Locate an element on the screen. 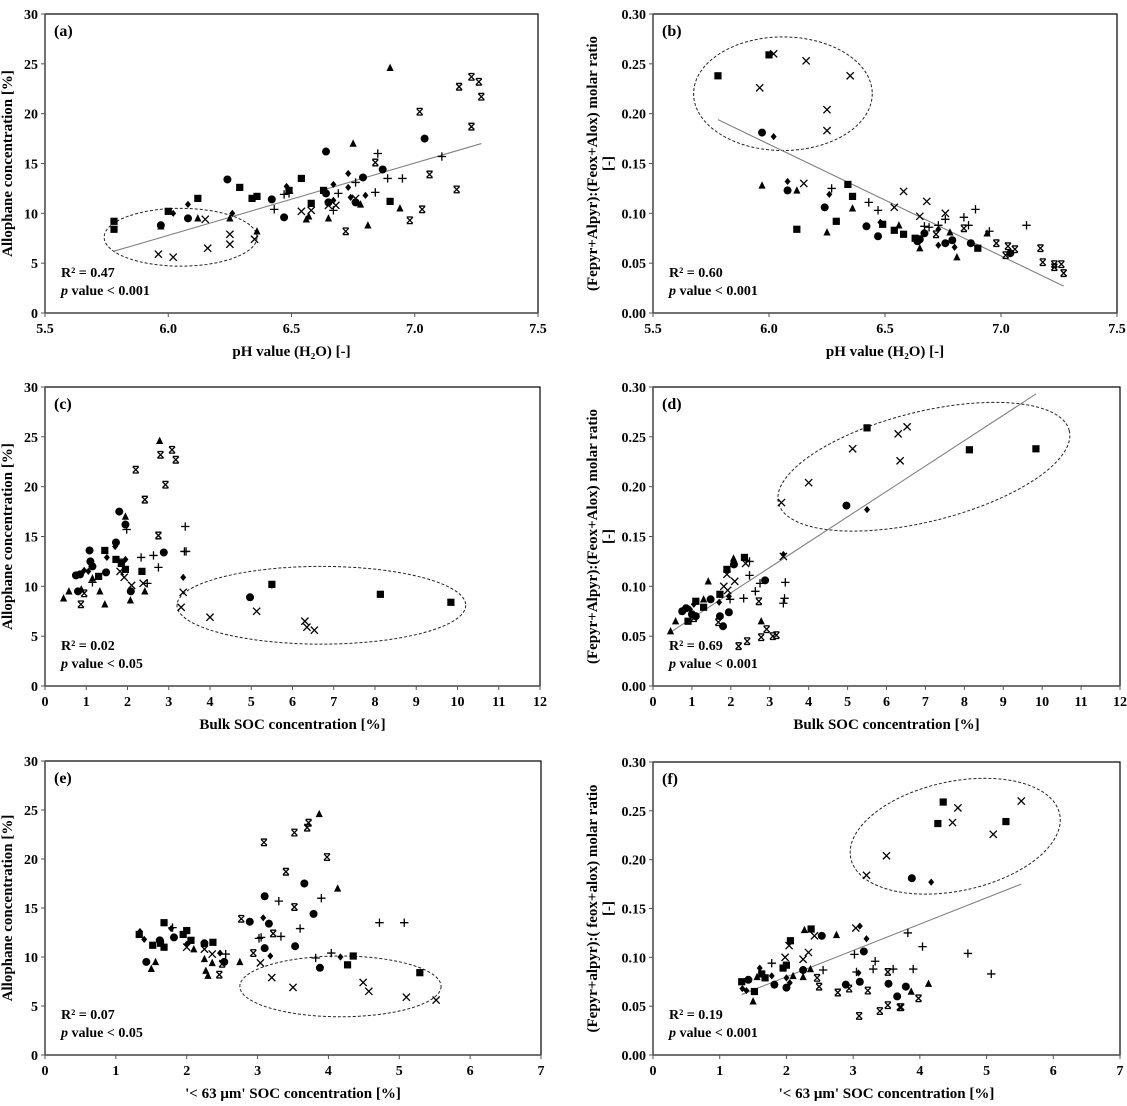 The width and height of the screenshot is (1127, 1106). p-symbol: p is located at coordinates (66, 291).